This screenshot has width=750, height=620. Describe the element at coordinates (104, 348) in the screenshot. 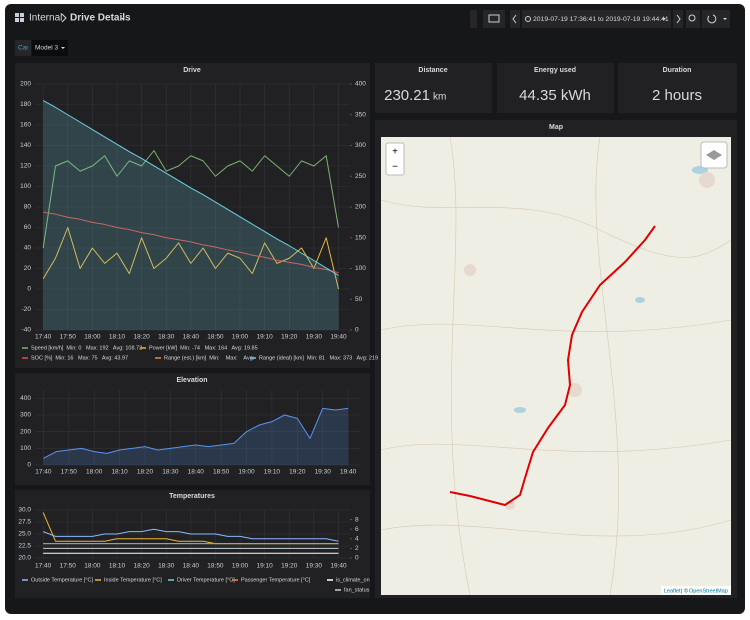

I see `legend-stats: Min: 0 Max: 192 Avg: 108.72` at that location.